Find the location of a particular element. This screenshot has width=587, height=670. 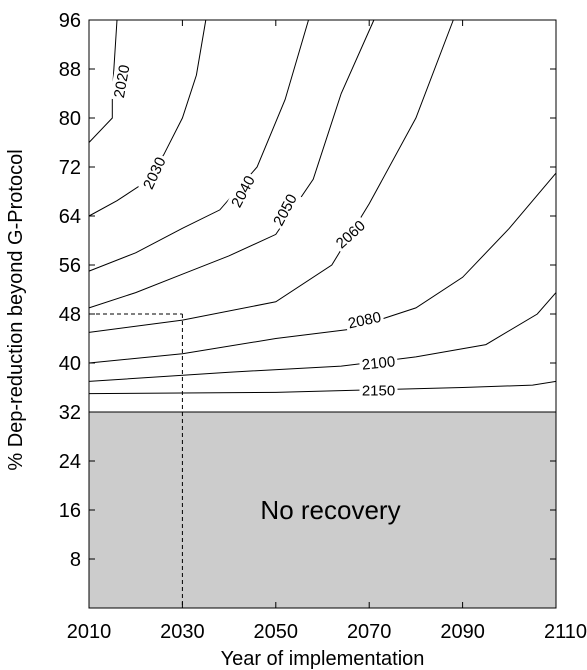

contour-label-group-2080: 2080 is located at coordinates (364, 320).